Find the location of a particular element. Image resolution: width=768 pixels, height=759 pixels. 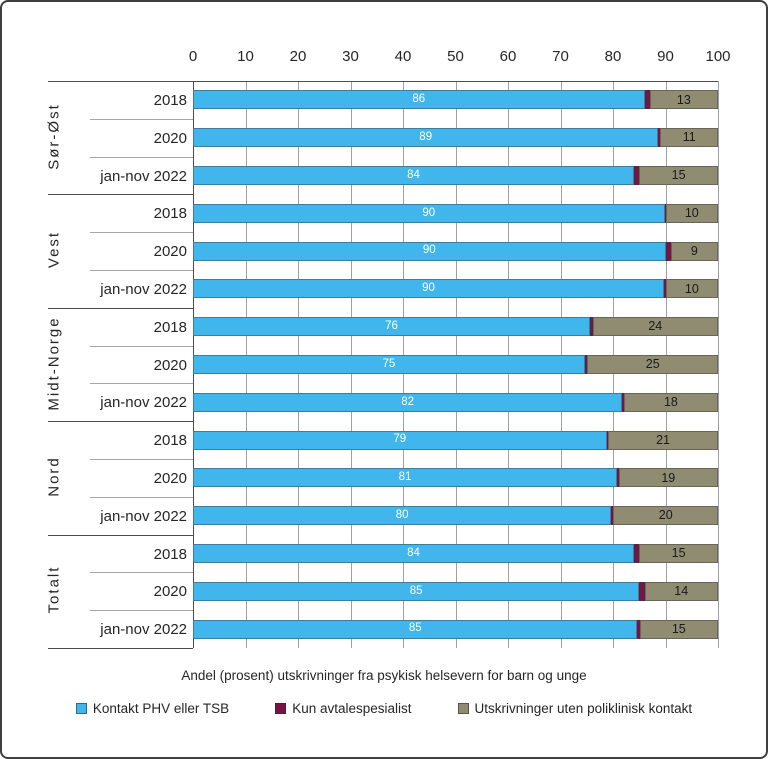

bar-segment-kontakt: 85 is located at coordinates (416, 591).